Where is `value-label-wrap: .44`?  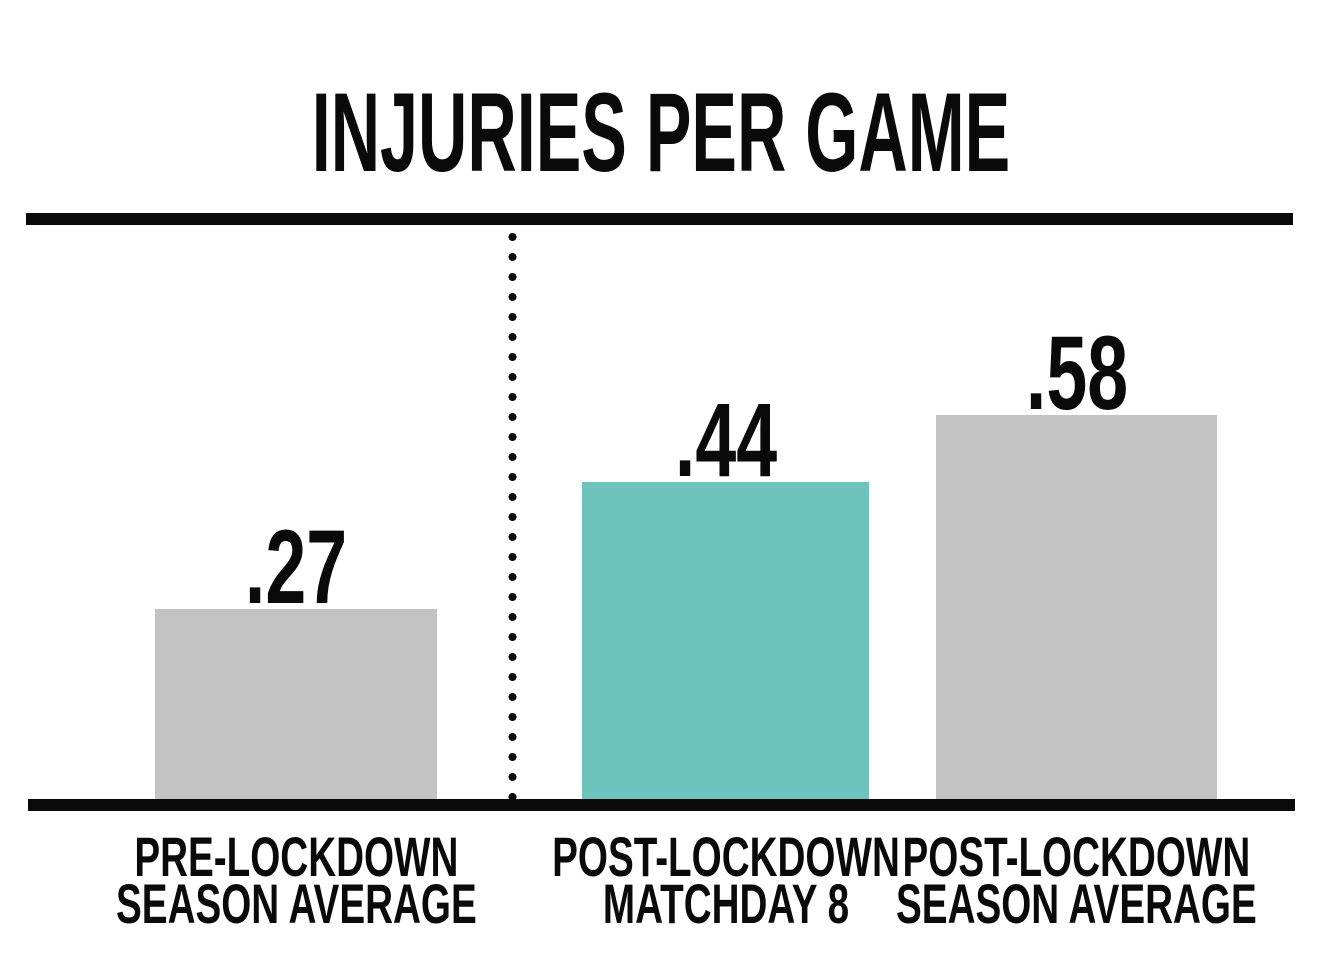
value-label-wrap: .44 is located at coordinates (725, 440).